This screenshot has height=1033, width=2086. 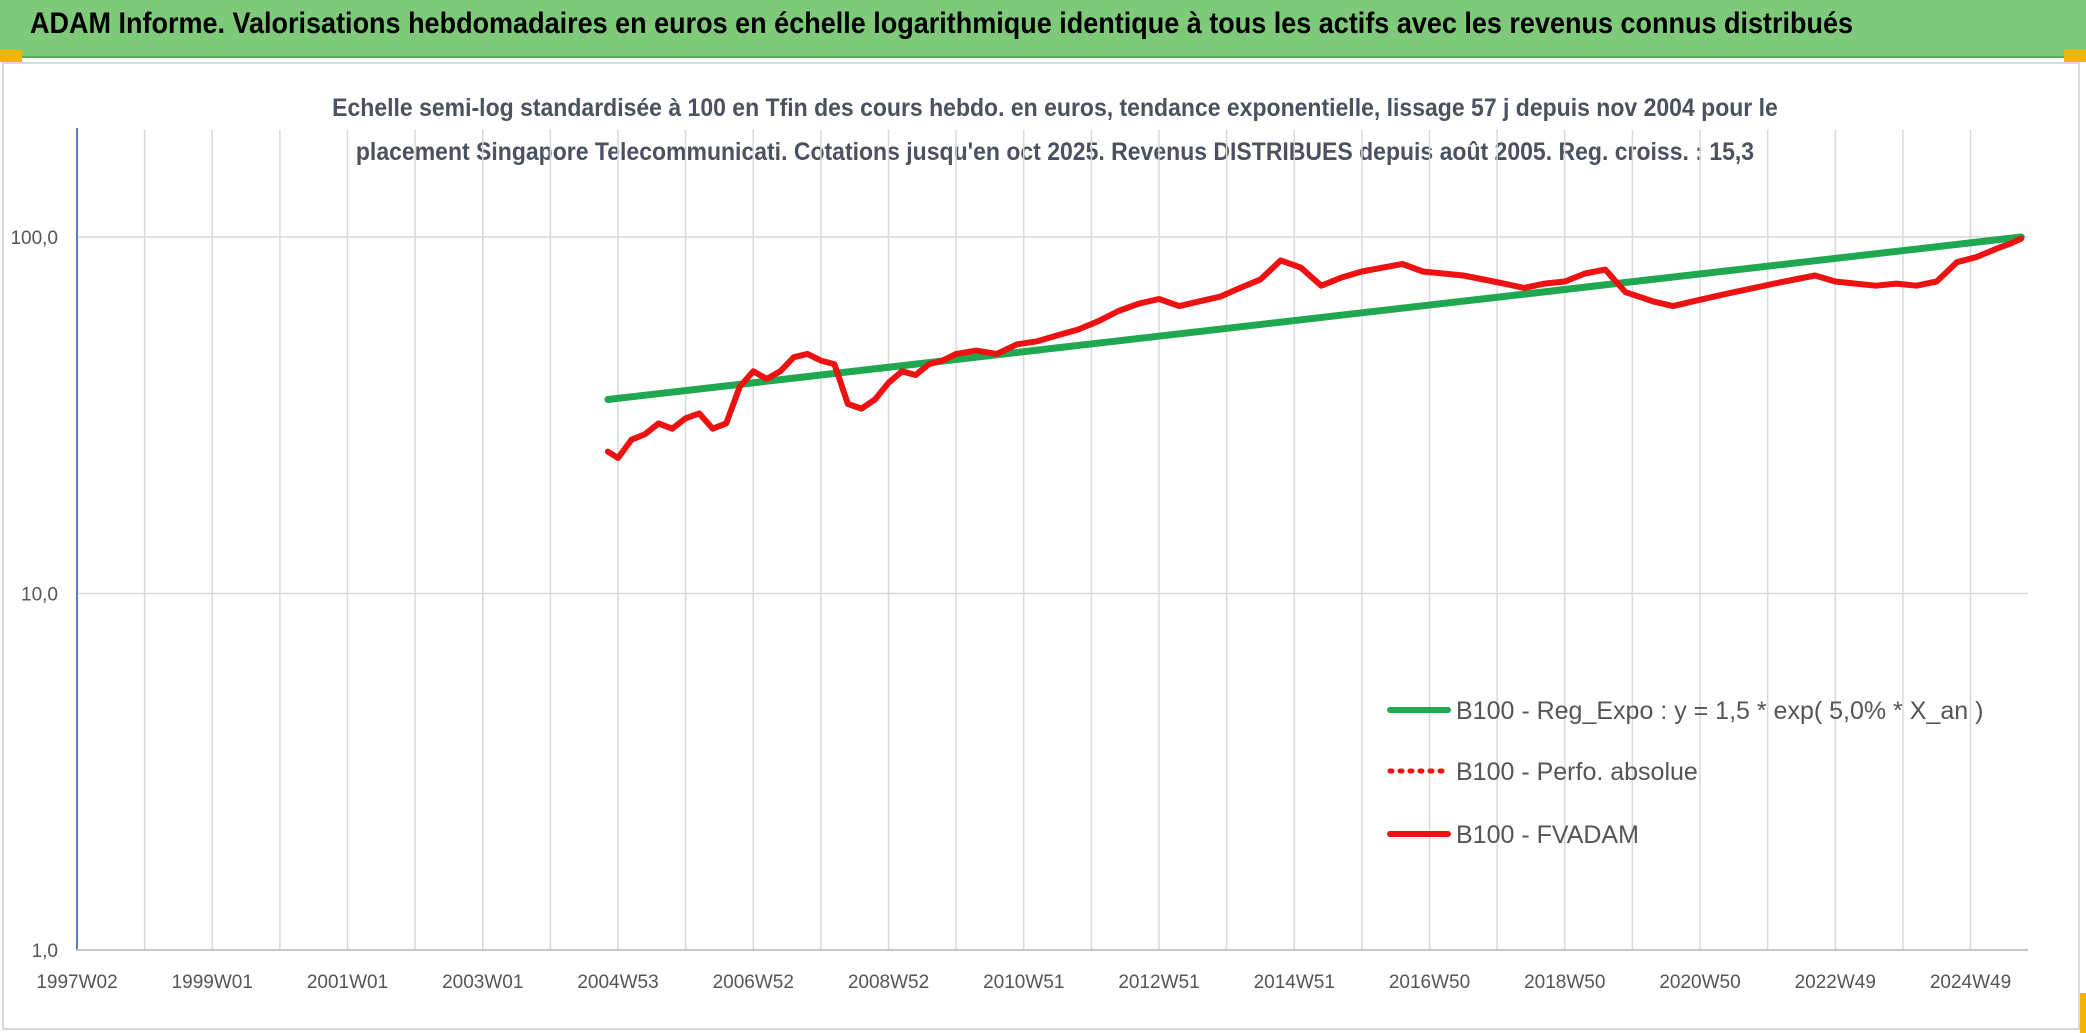 What do you see at coordinates (1835, 982) in the screenshot?
I see `x-tick-label: 2022W49` at bounding box center [1835, 982].